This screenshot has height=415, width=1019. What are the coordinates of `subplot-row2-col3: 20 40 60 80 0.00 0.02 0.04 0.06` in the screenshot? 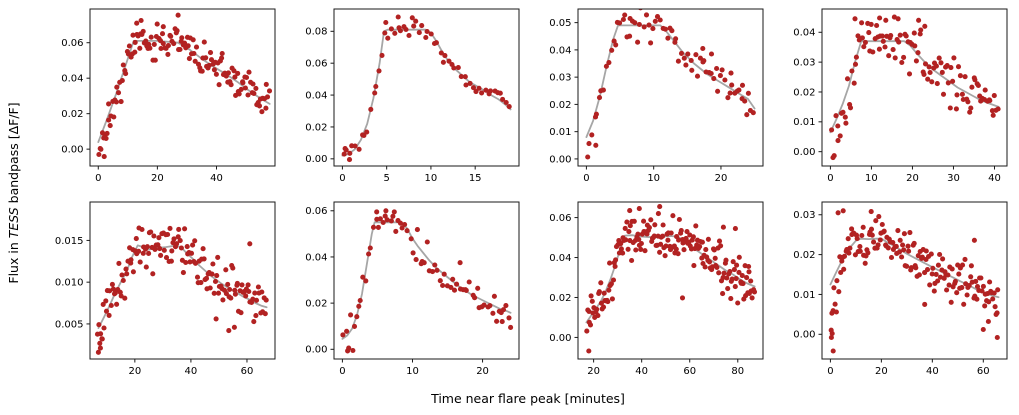 It's located at (650, 289).